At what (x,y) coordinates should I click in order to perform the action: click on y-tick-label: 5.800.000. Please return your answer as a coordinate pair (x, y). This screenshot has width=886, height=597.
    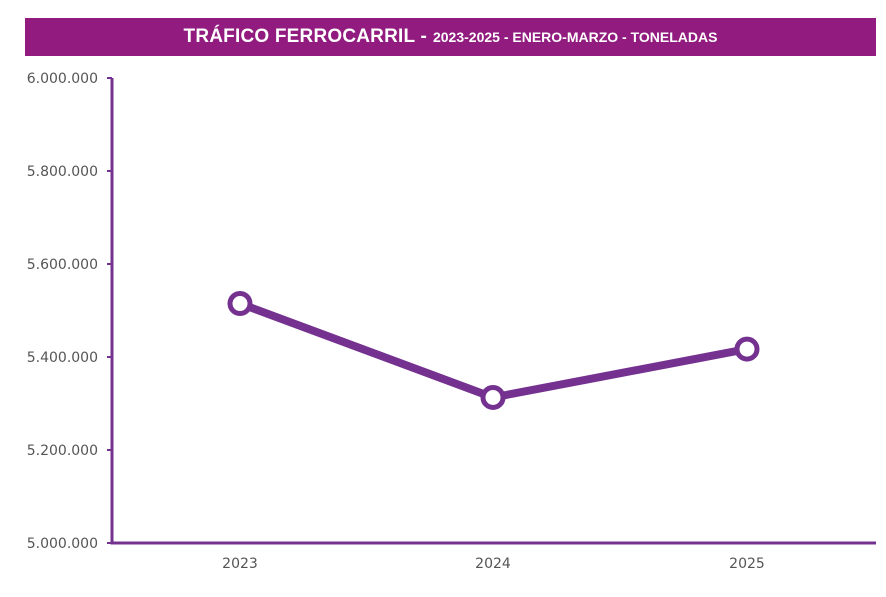
    Looking at the image, I should click on (62, 172).